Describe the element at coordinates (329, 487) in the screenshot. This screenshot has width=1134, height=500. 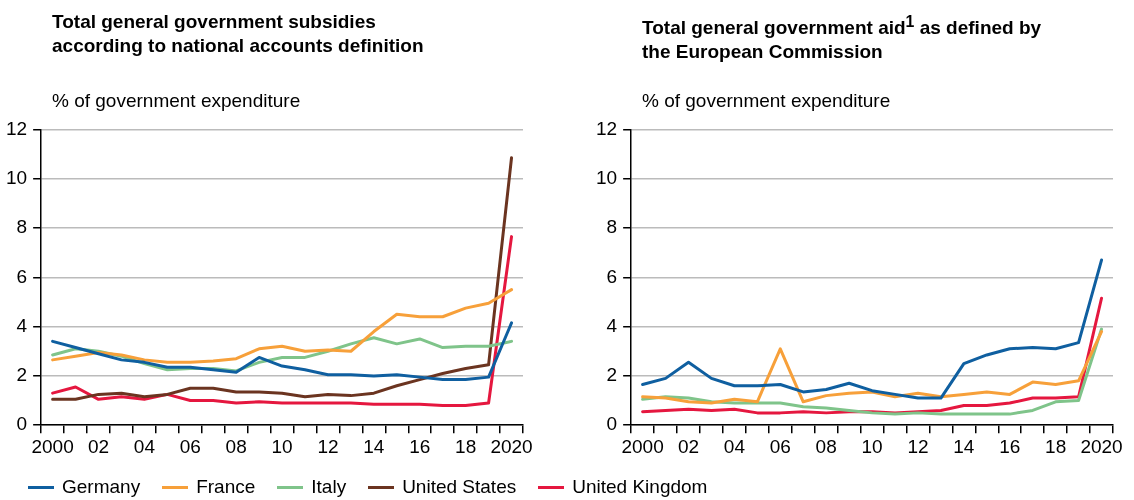
I see `legend-label: Italy` at that location.